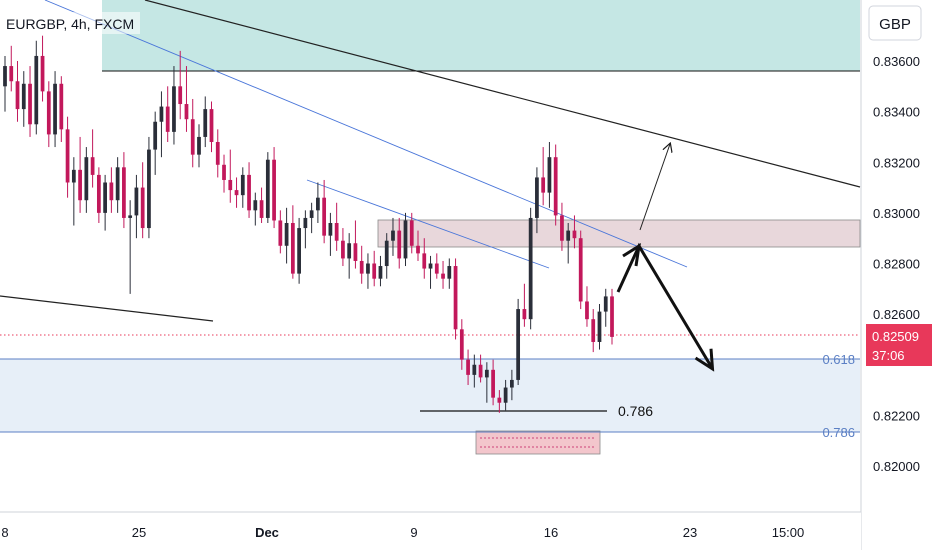 Image resolution: width=932 pixels, height=555 pixels. What do you see at coordinates (107, 308) in the screenshot?
I see `trendline-lower` at bounding box center [107, 308].